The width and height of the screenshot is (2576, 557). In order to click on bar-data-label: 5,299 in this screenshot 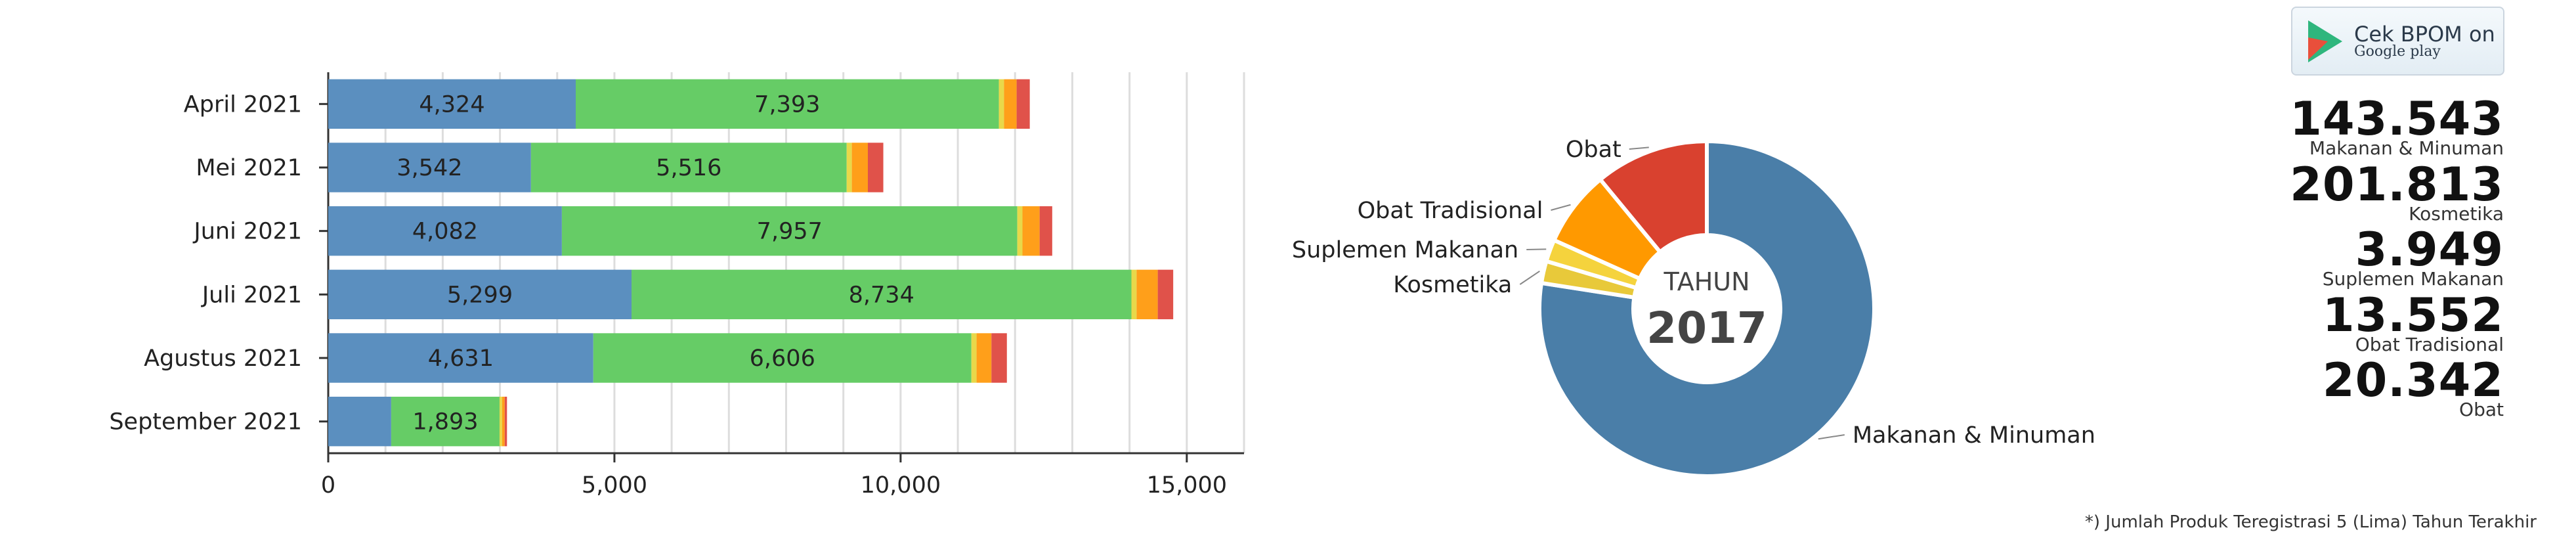, I will do `click(480, 295)`.